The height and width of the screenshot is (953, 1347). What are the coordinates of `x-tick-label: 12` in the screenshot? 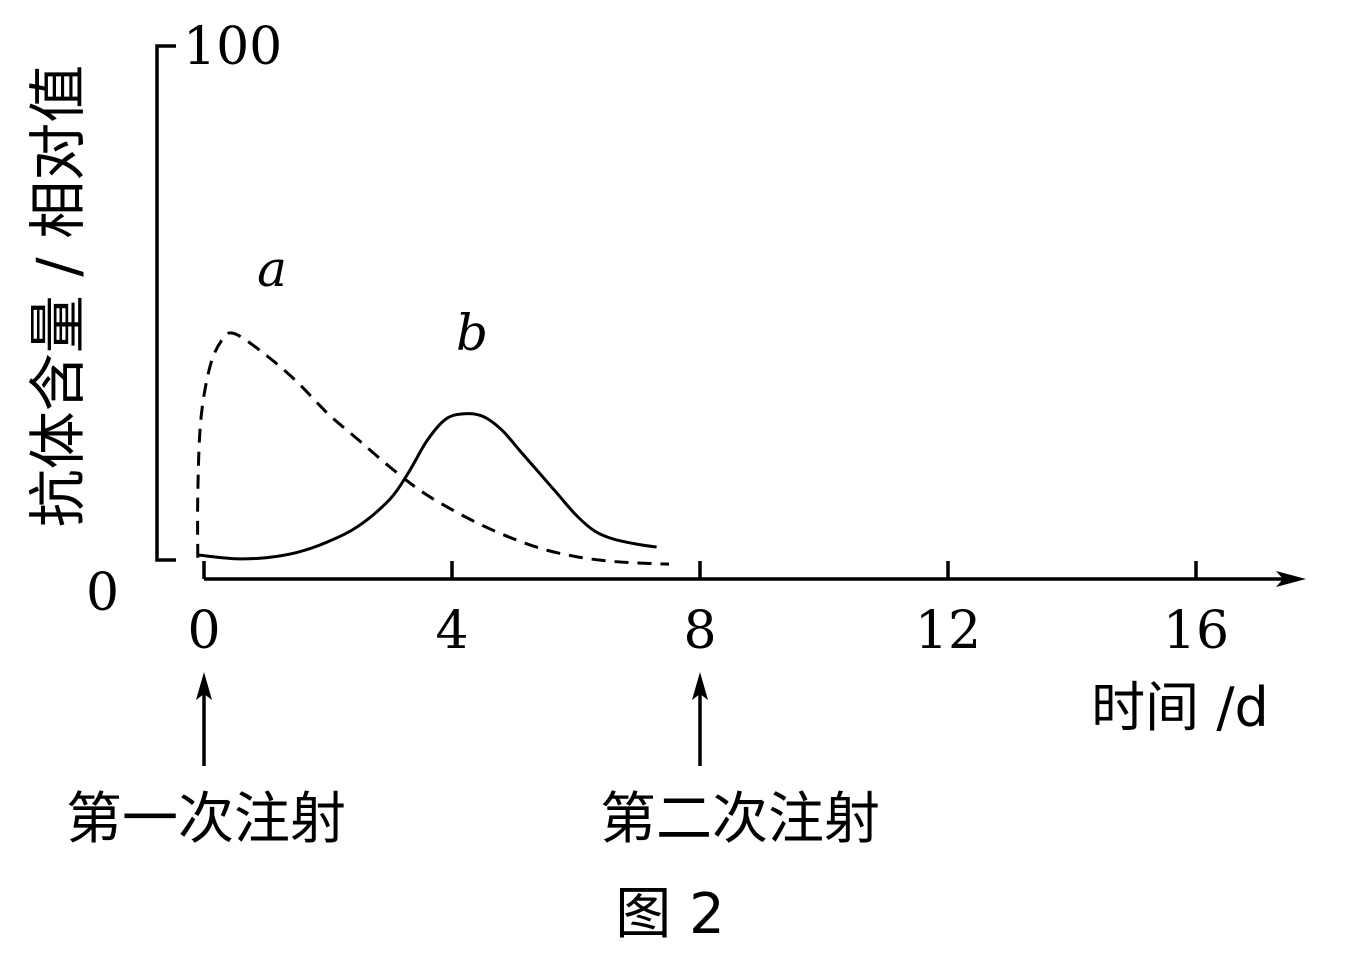 It's located at (948, 631).